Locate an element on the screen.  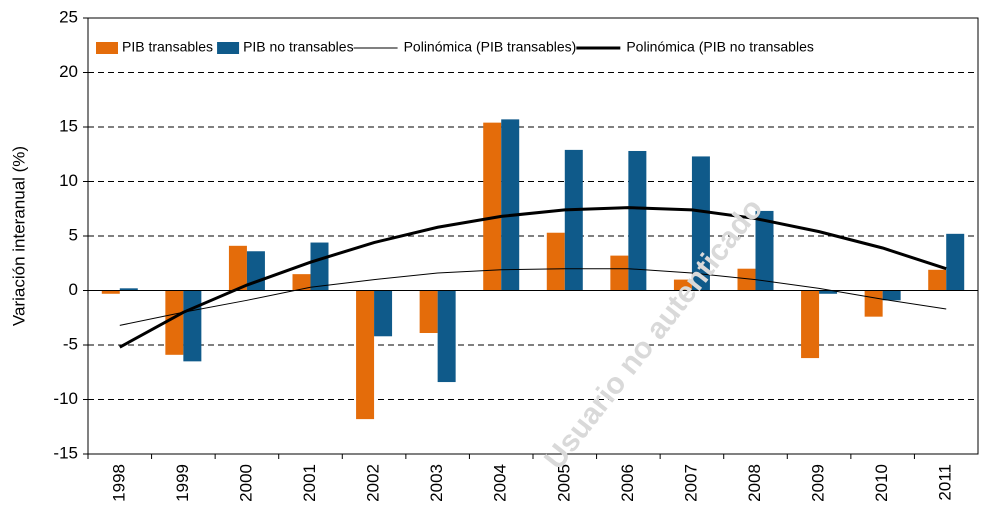
x-tick-label: 2006 is located at coordinates (627, 483).